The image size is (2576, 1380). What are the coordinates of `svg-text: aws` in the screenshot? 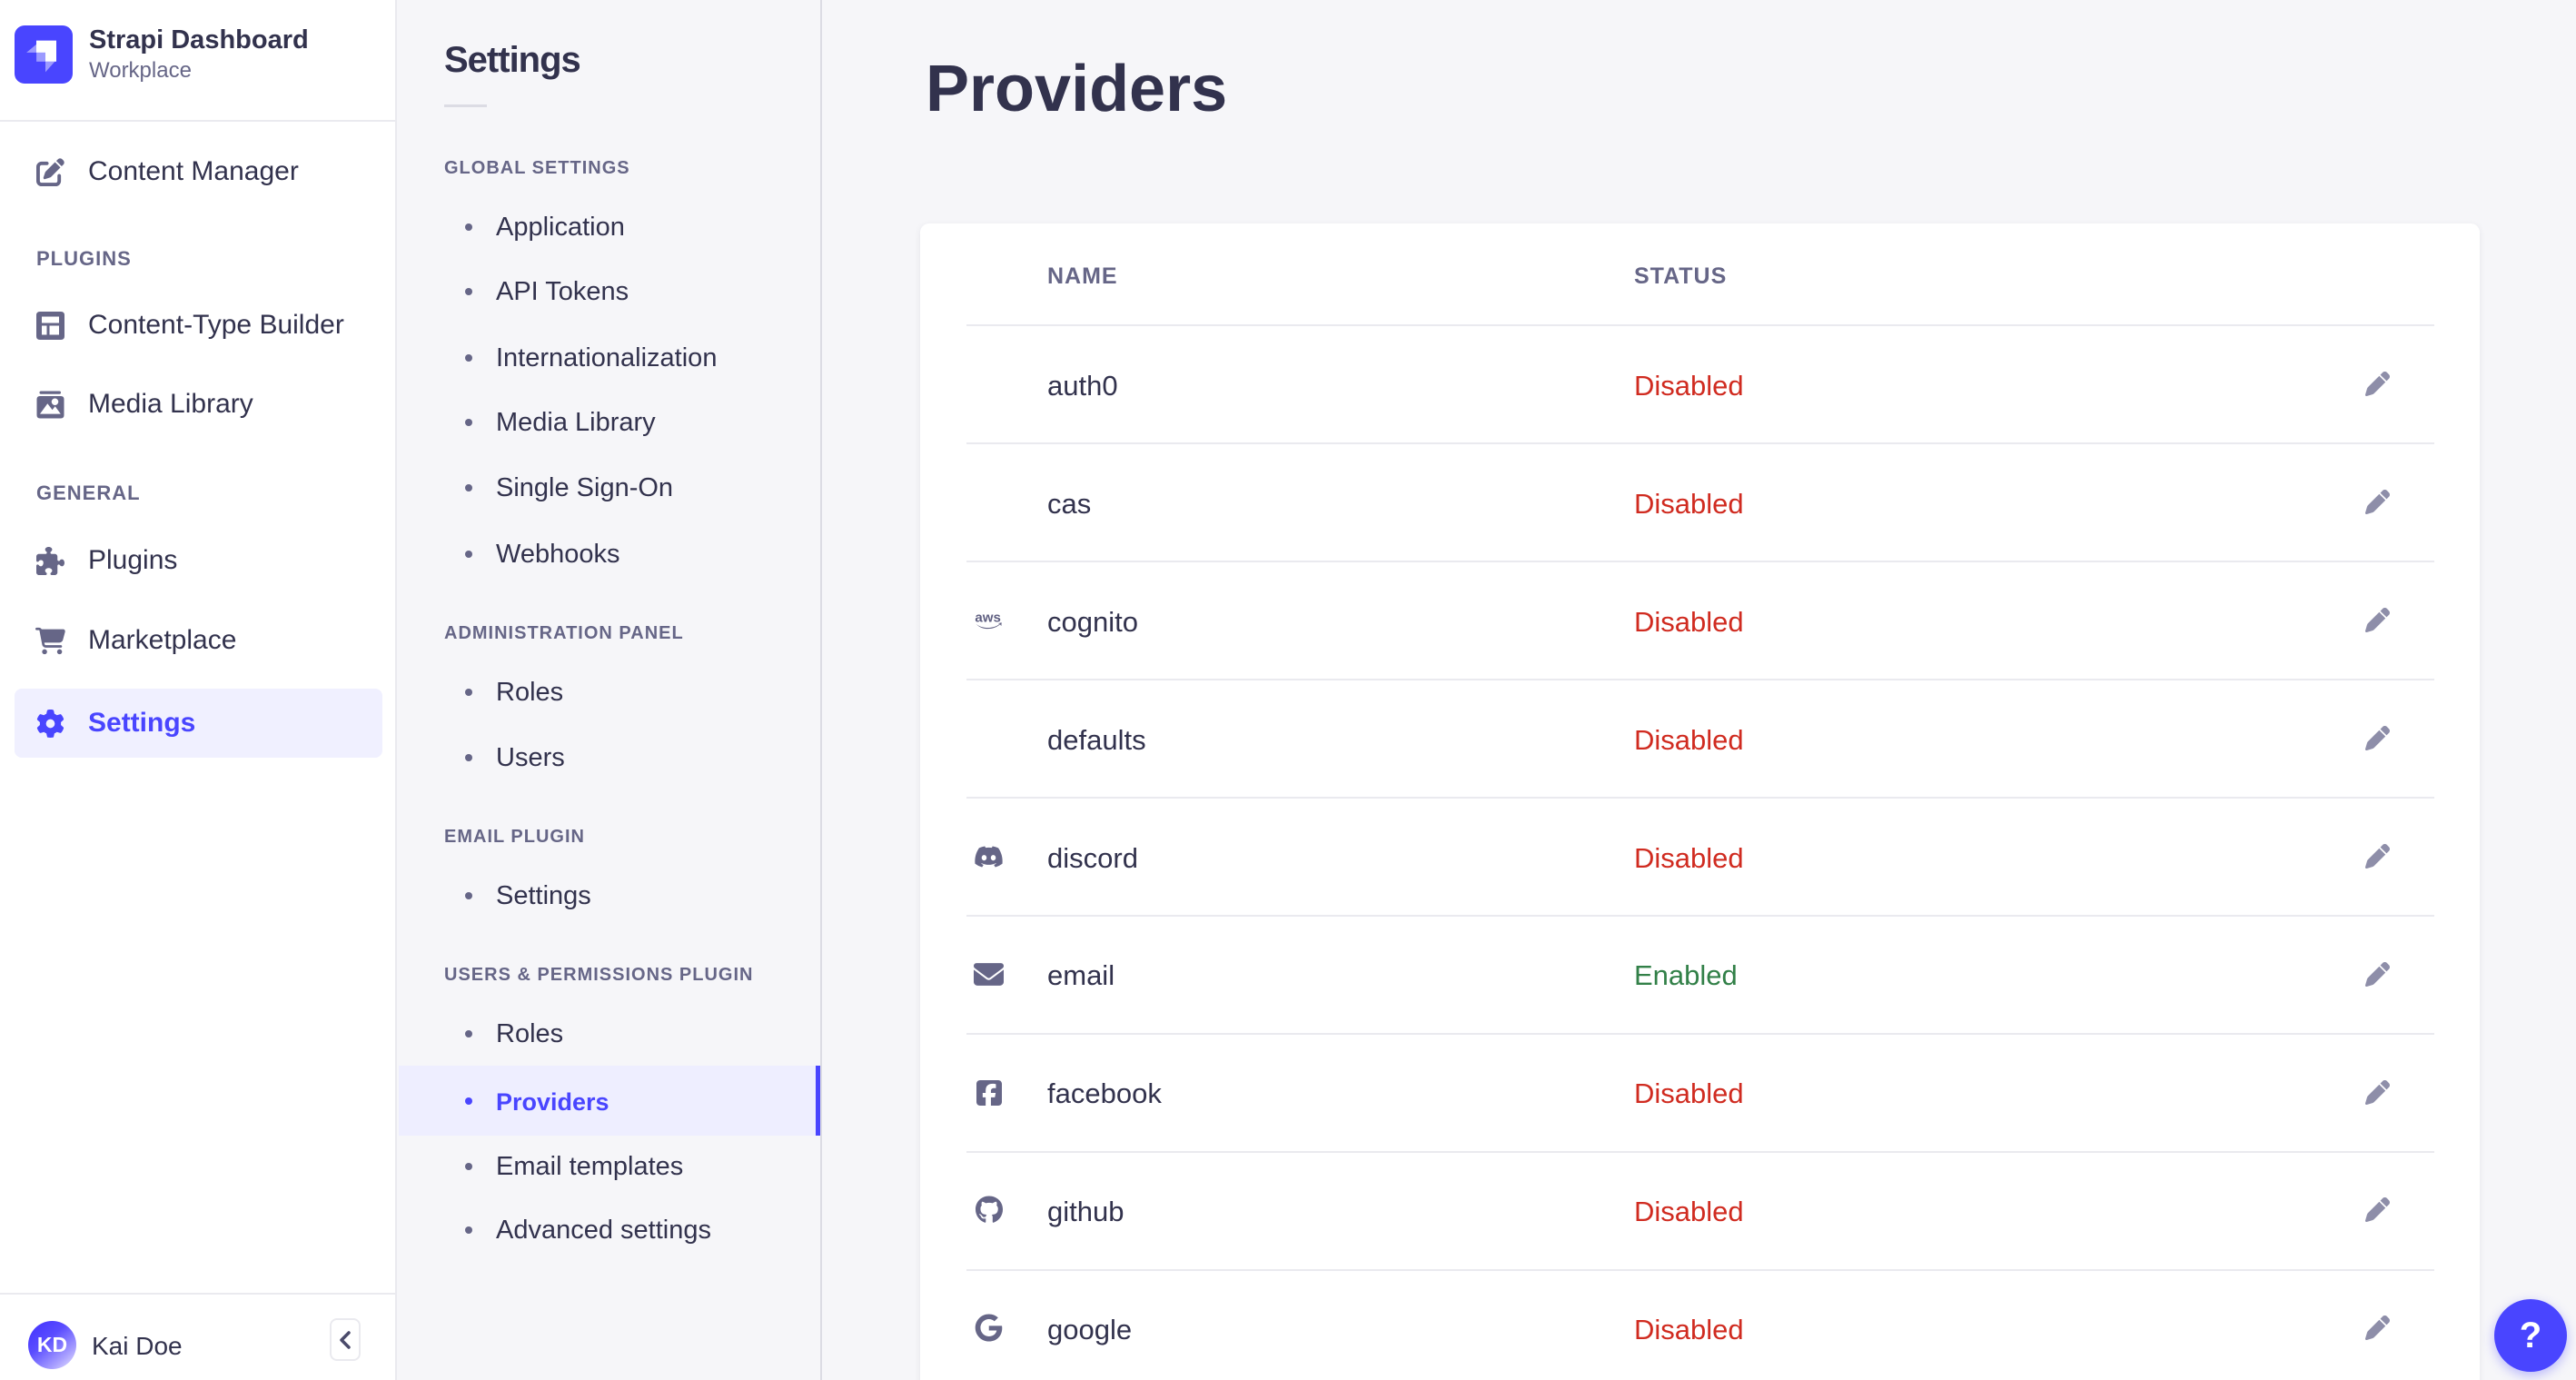 It's located at (987, 617).